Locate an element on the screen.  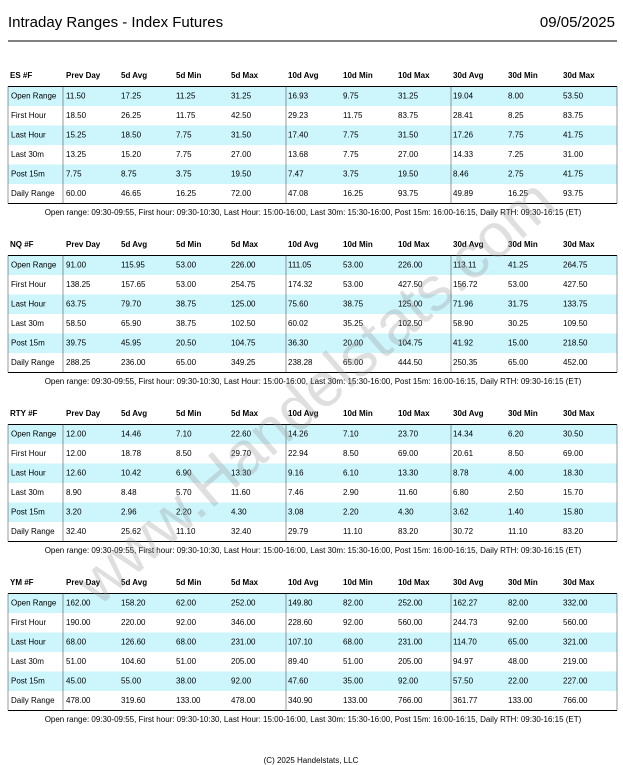
cell: 102.50 is located at coordinates (243, 323).